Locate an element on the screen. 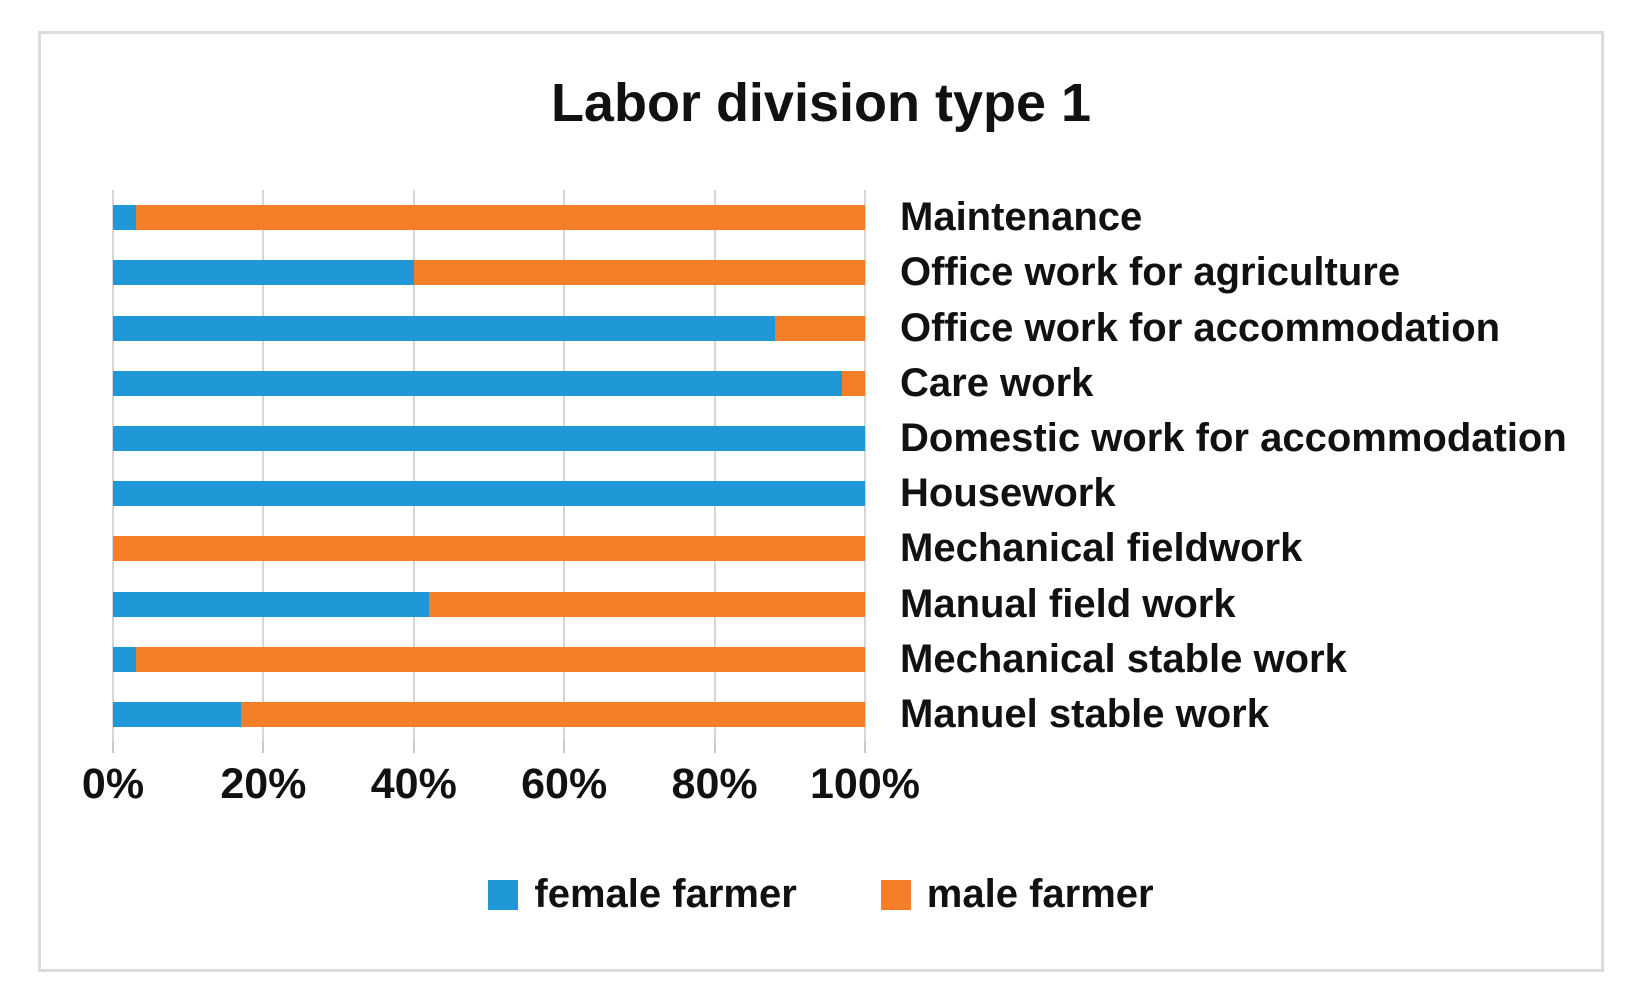 The width and height of the screenshot is (1638, 1002). legend-label: female farmer is located at coordinates (665, 894).